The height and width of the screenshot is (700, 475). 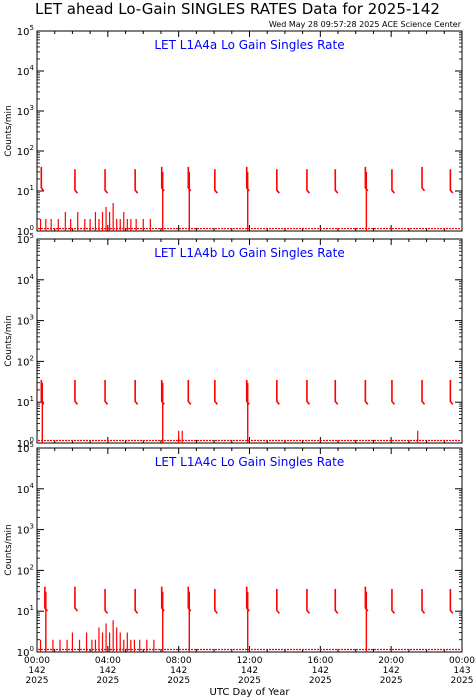 What do you see at coordinates (461, 671) in the screenshot?
I see `x-tick-doy: 143` at bounding box center [461, 671].